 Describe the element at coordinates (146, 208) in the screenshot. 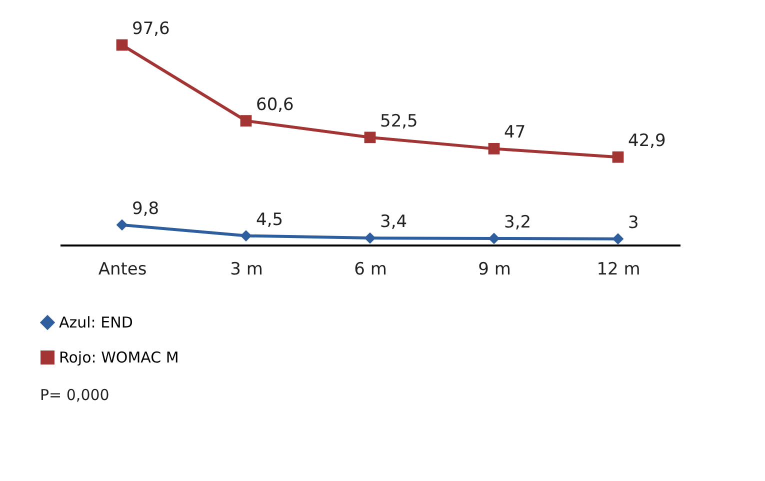

I see `data-label: 9,8` at that location.